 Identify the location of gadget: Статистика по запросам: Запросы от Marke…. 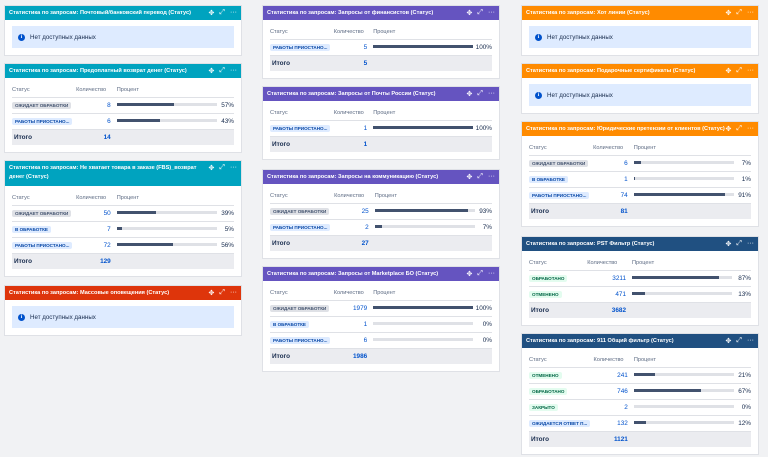
(381, 319).